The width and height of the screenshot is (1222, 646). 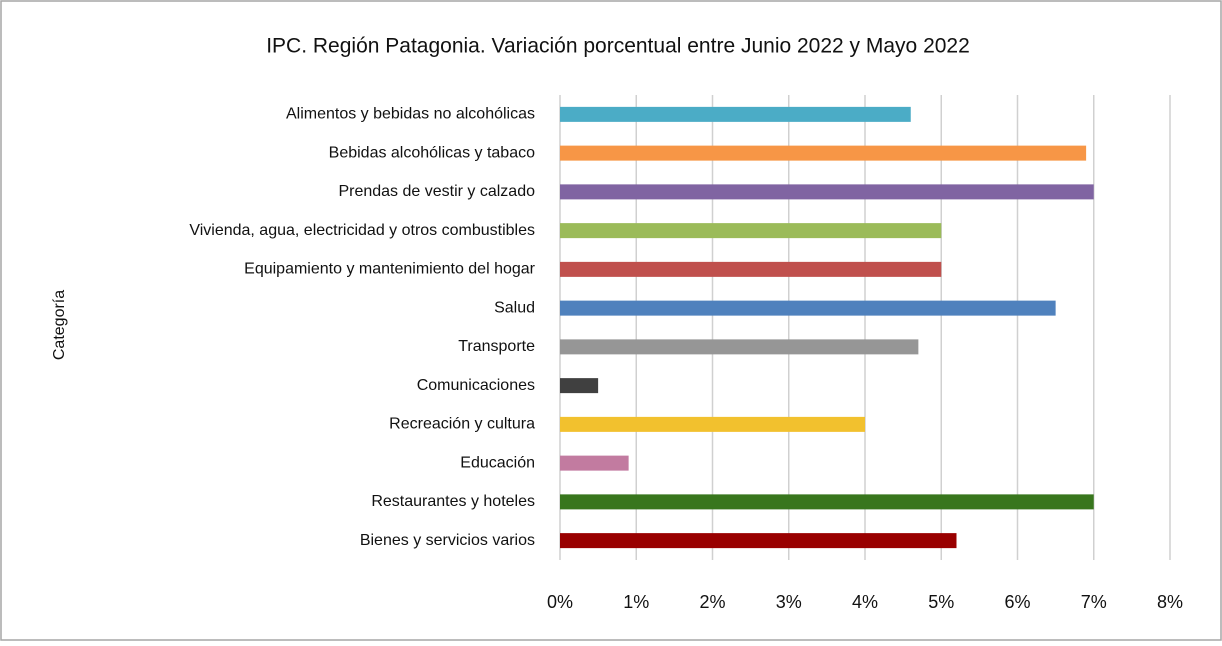 What do you see at coordinates (476, 385) in the screenshot?
I see `y-tick-label: Comunicaciones` at bounding box center [476, 385].